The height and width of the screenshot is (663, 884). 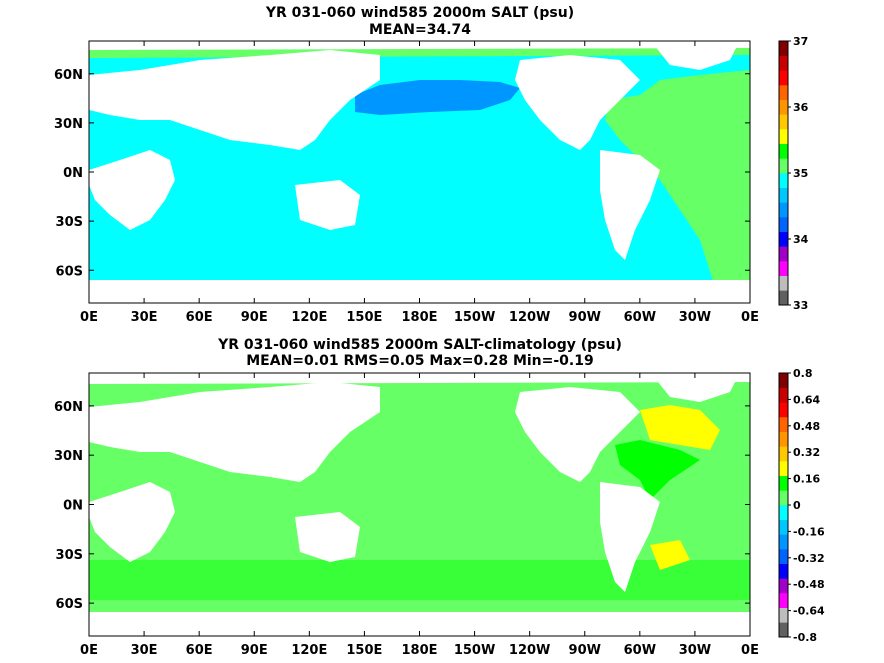 What do you see at coordinates (474, 650) in the screenshot?
I see `x-tick-label: 150W` at bounding box center [474, 650].